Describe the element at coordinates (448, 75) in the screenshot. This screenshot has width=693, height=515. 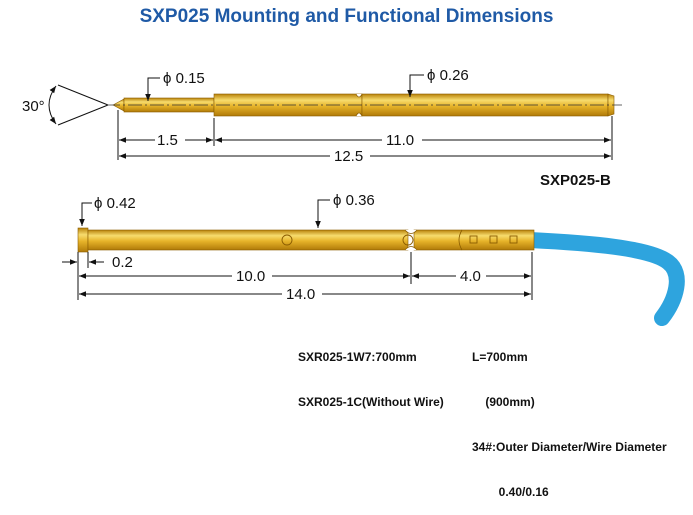
I see `body-diameter-label: ϕ 0.26` at that location.